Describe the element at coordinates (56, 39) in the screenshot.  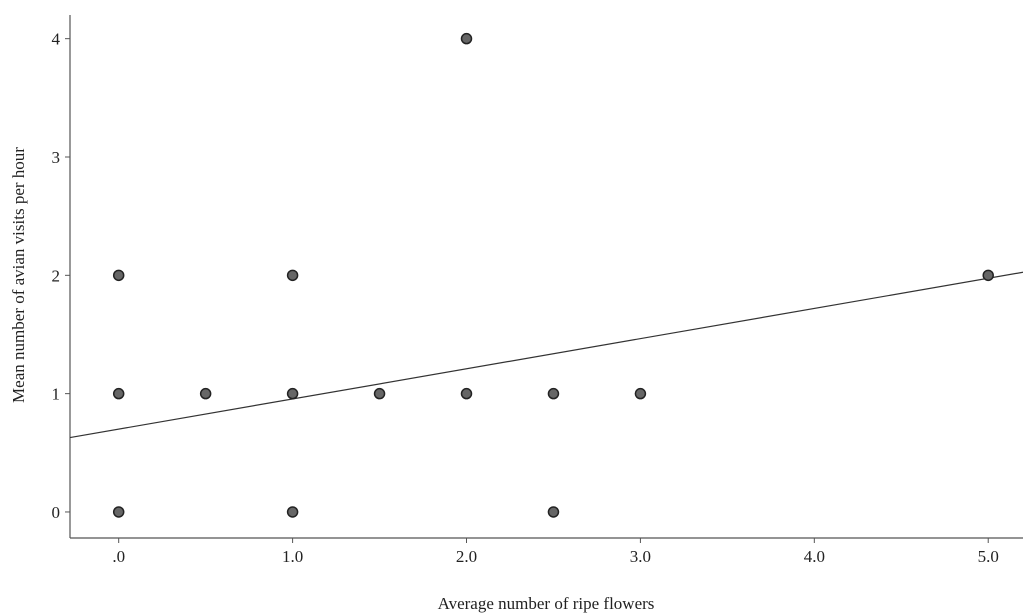
I see `y-tick-label: 4` at that location.